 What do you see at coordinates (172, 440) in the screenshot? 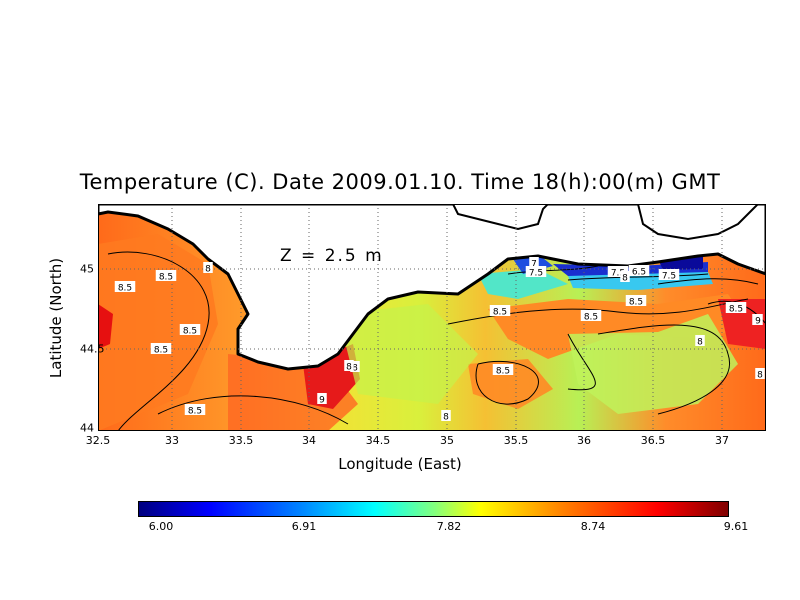
I see `x-tick: 33` at bounding box center [172, 440].